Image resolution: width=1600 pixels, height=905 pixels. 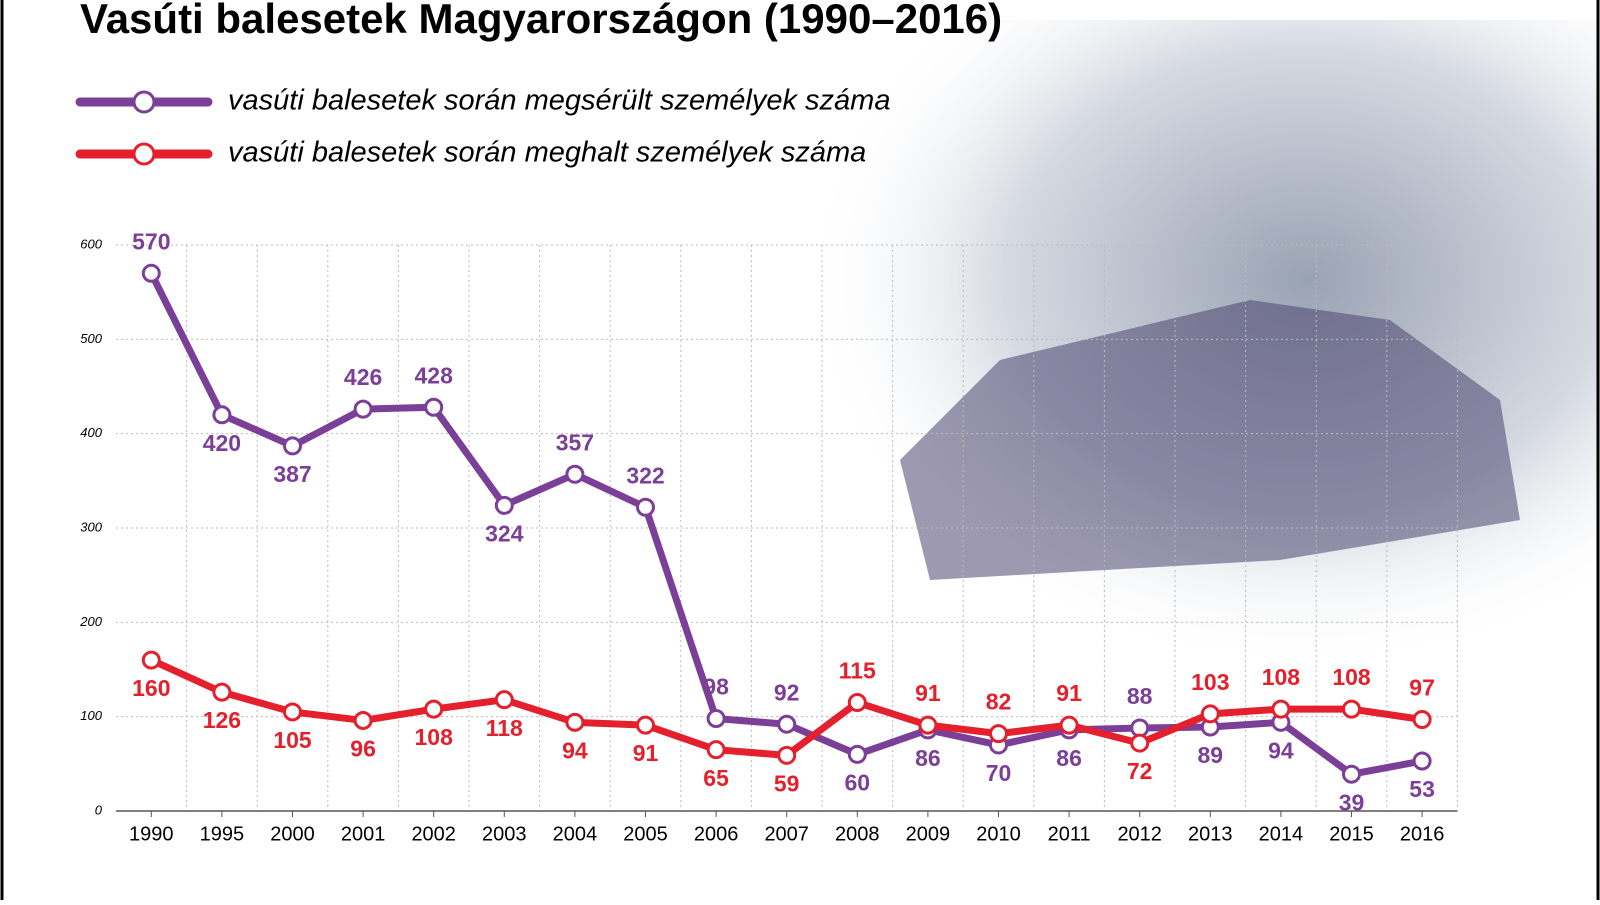 I want to click on value-label: 420, so click(x=222, y=443).